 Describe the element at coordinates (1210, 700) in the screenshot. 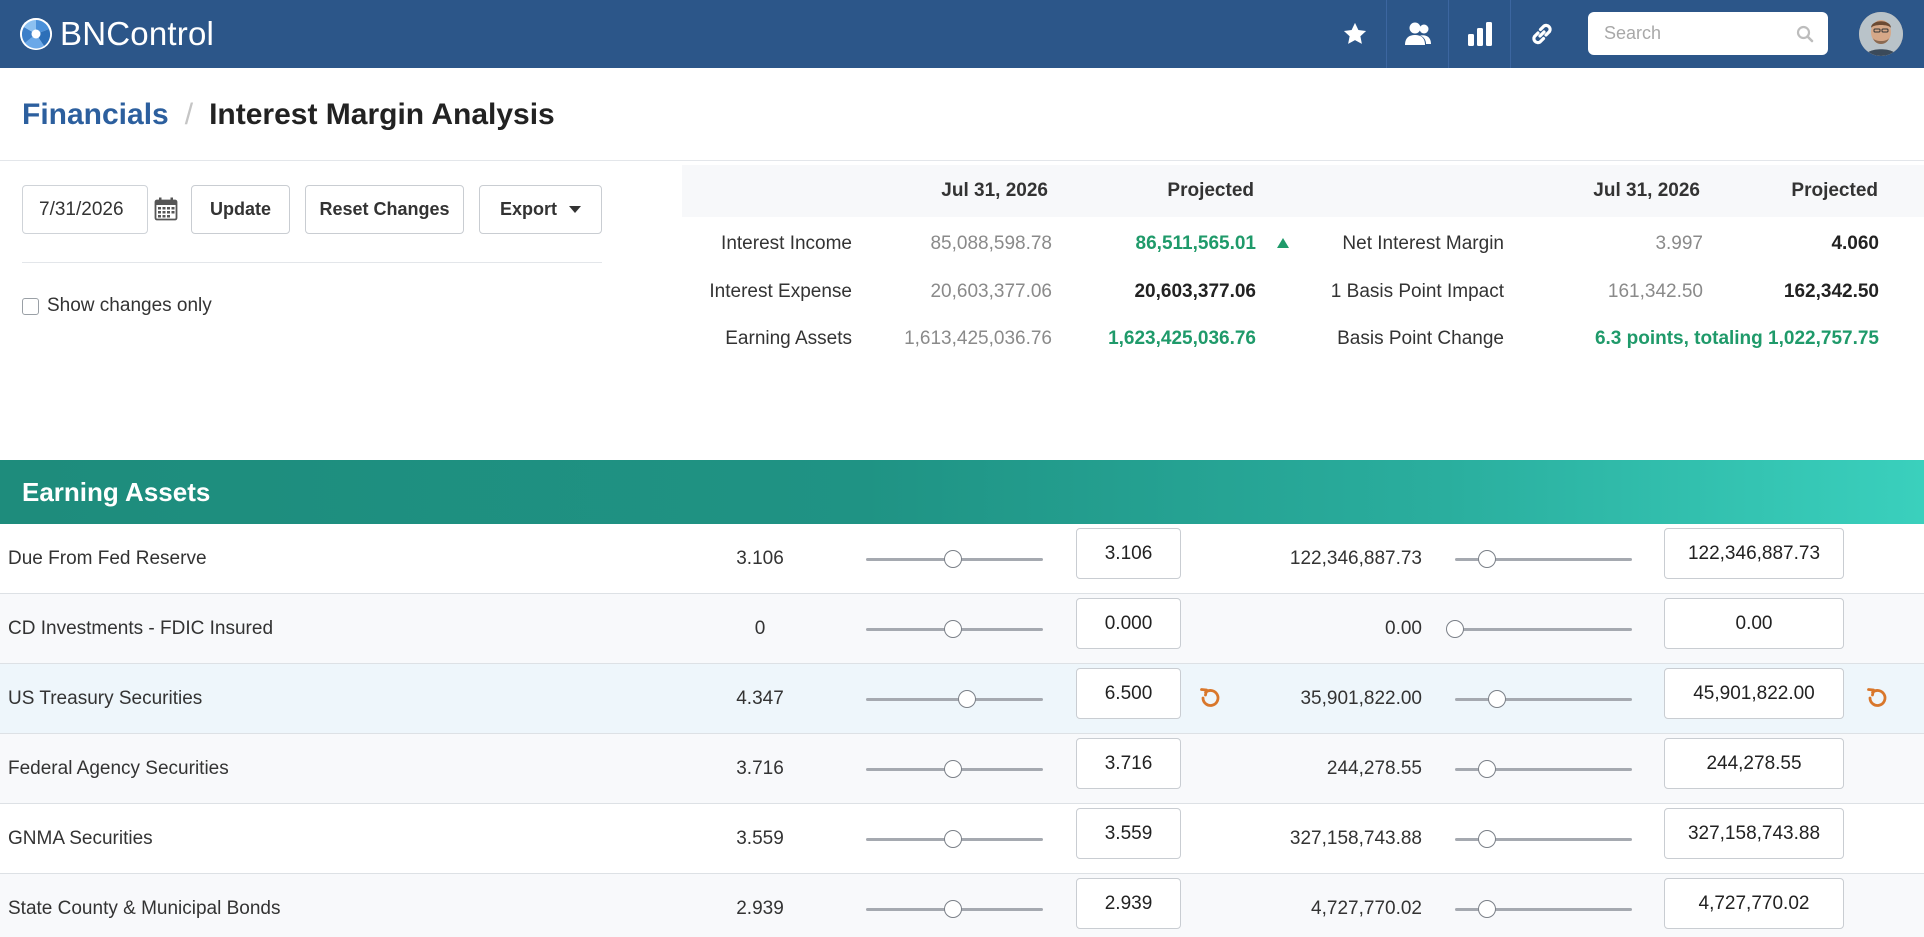

I see `undo-rate-icon` at that location.